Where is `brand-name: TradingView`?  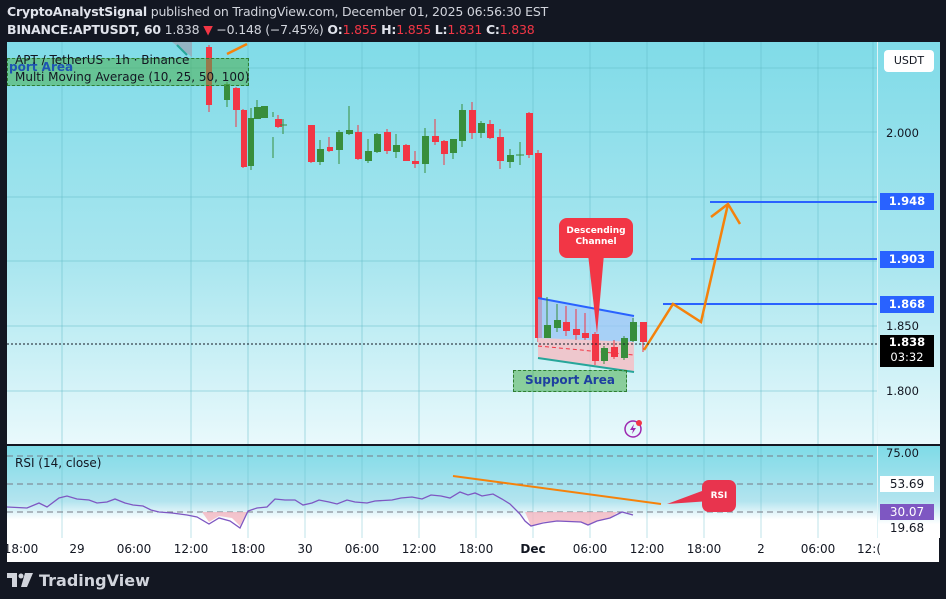 brand-name: TradingView is located at coordinates (94, 580).